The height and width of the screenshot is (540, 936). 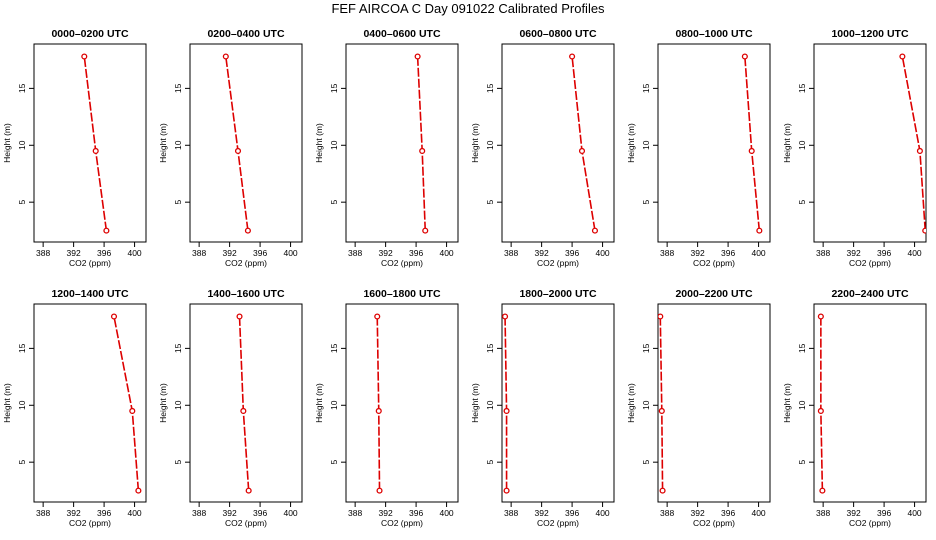 What do you see at coordinates (713, 34) in the screenshot?
I see `panel-title: 0800–1000 UTC` at bounding box center [713, 34].